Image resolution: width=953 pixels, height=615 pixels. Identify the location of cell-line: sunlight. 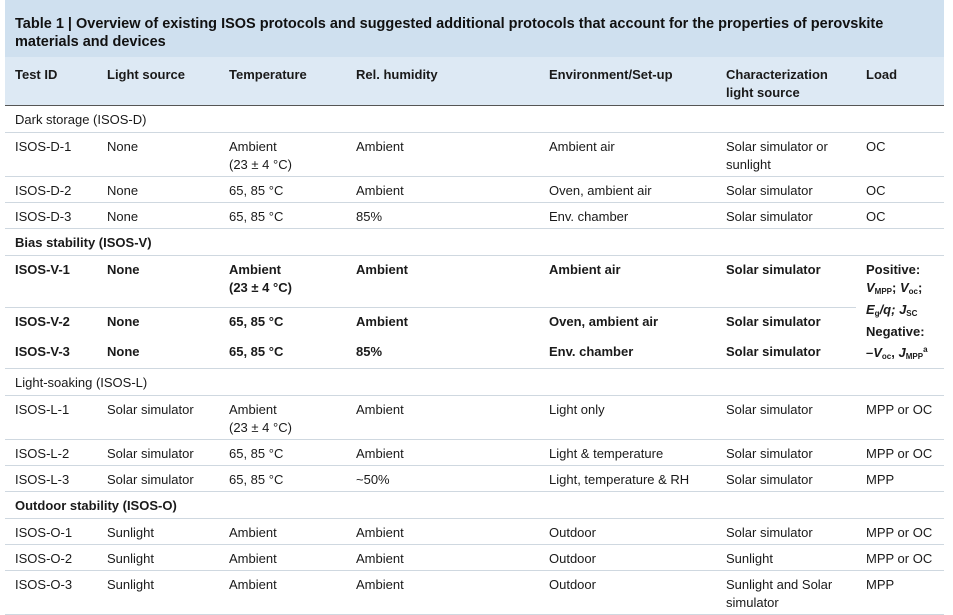
(748, 164).